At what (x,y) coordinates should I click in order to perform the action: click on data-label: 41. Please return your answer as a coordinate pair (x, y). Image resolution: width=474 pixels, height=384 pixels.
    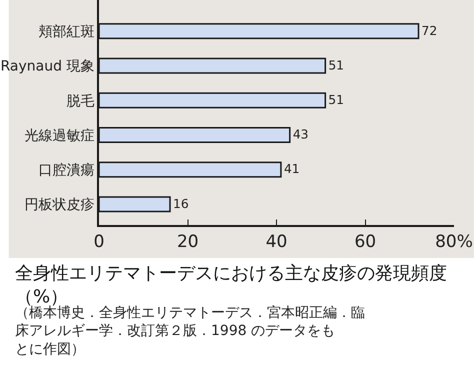
    Looking at the image, I should click on (292, 169).